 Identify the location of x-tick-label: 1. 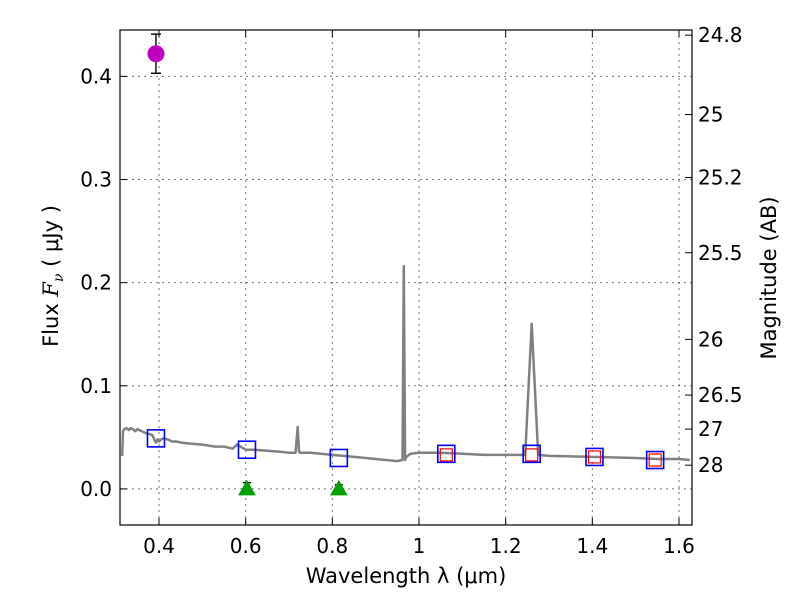
(419, 546).